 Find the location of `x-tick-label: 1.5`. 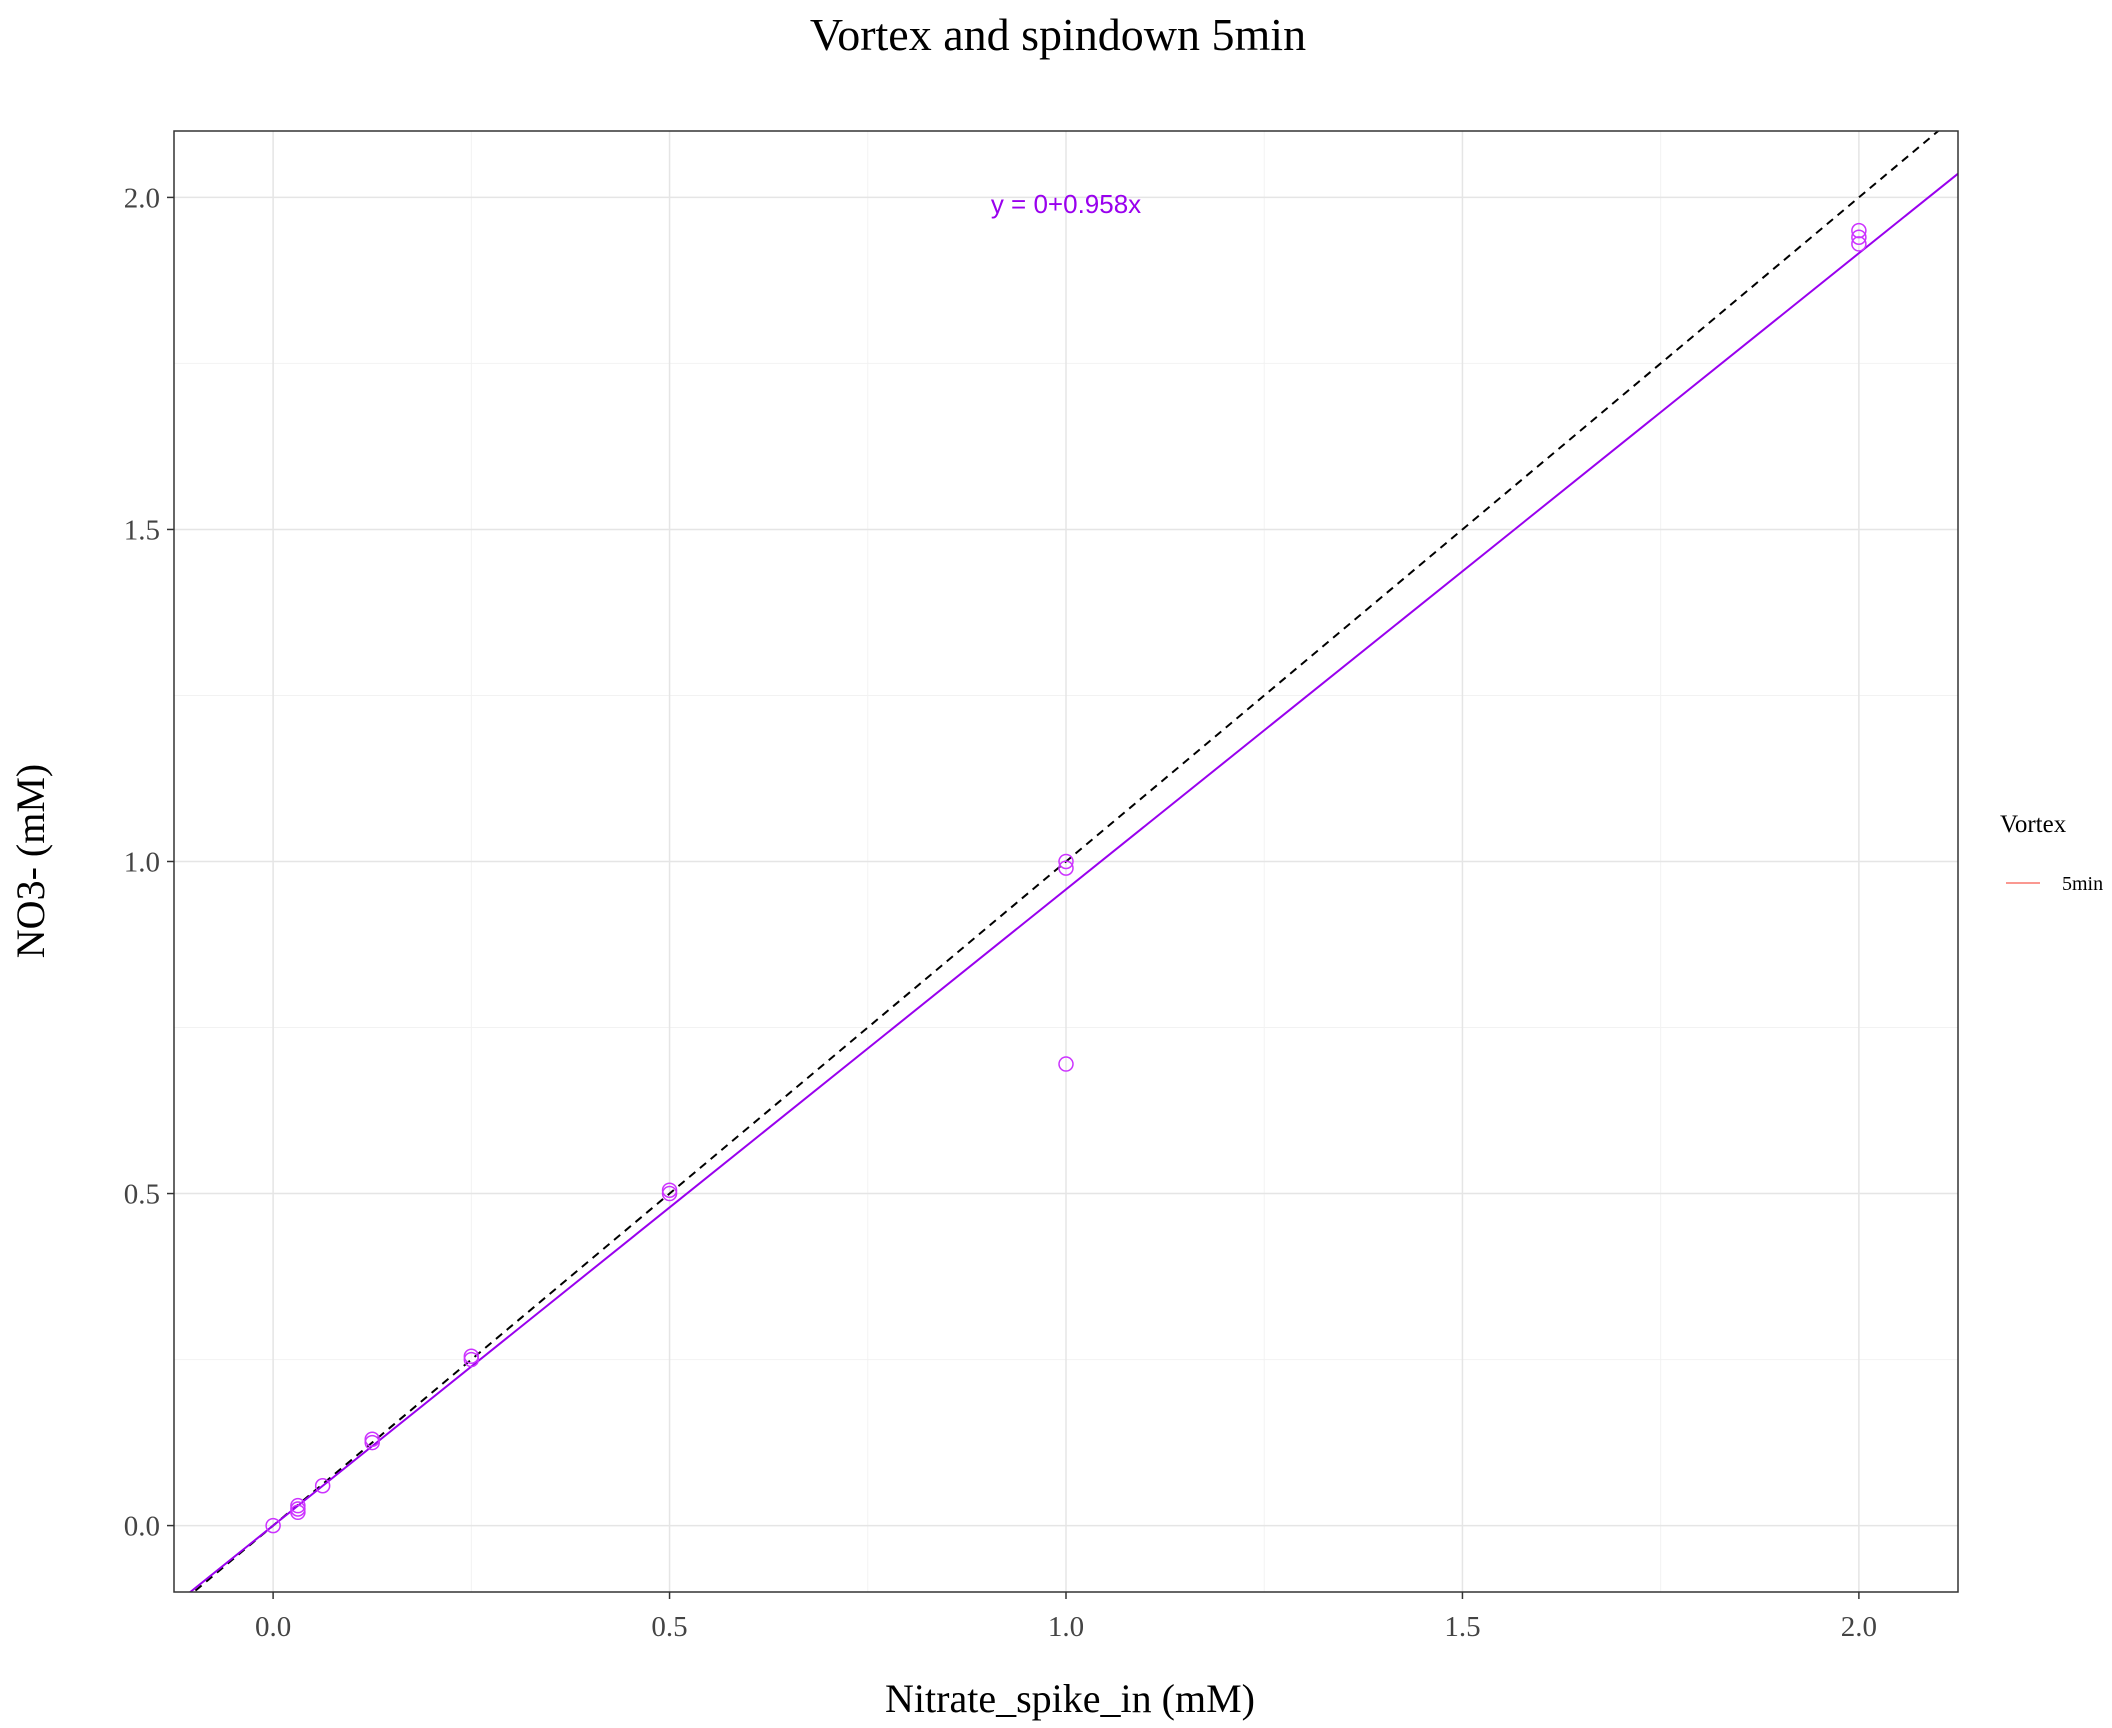

x-tick-label: 1.5 is located at coordinates (1462, 1627).